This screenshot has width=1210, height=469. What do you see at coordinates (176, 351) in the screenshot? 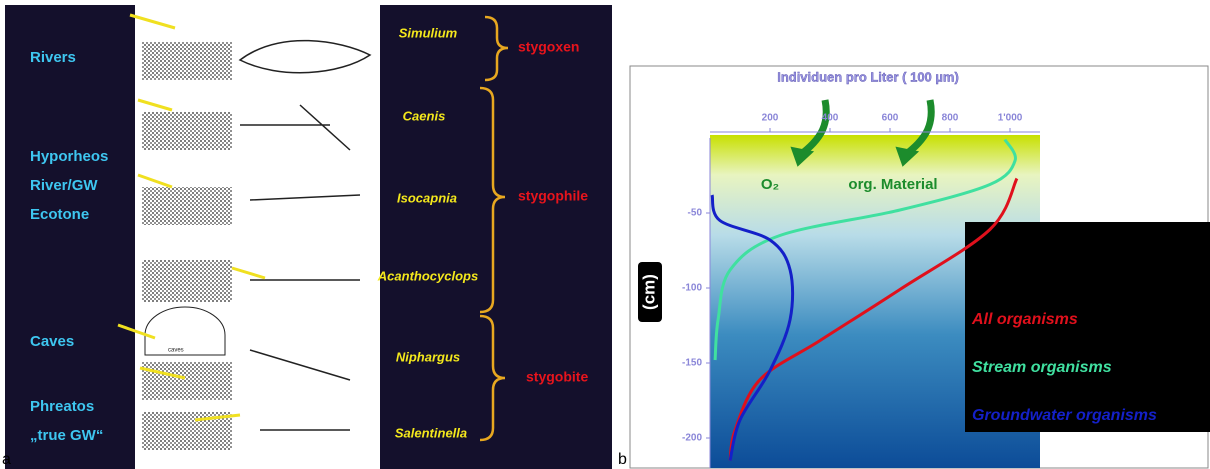
I see `caption: caves` at bounding box center [176, 351].